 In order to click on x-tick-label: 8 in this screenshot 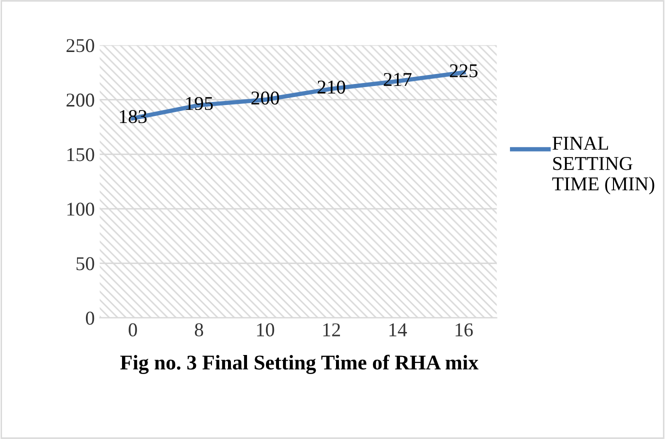, I will do `click(199, 329)`.